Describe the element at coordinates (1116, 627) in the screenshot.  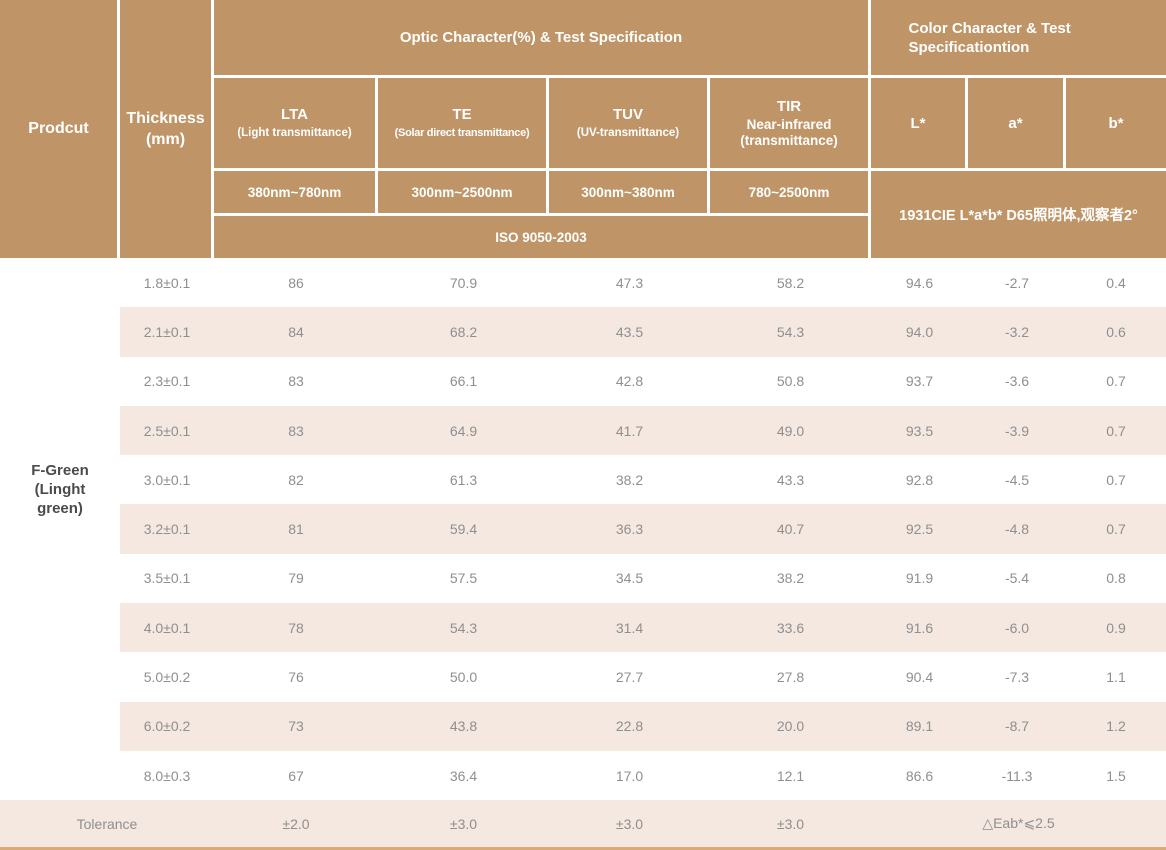
I see `cell-bstar: 0.9` at that location.